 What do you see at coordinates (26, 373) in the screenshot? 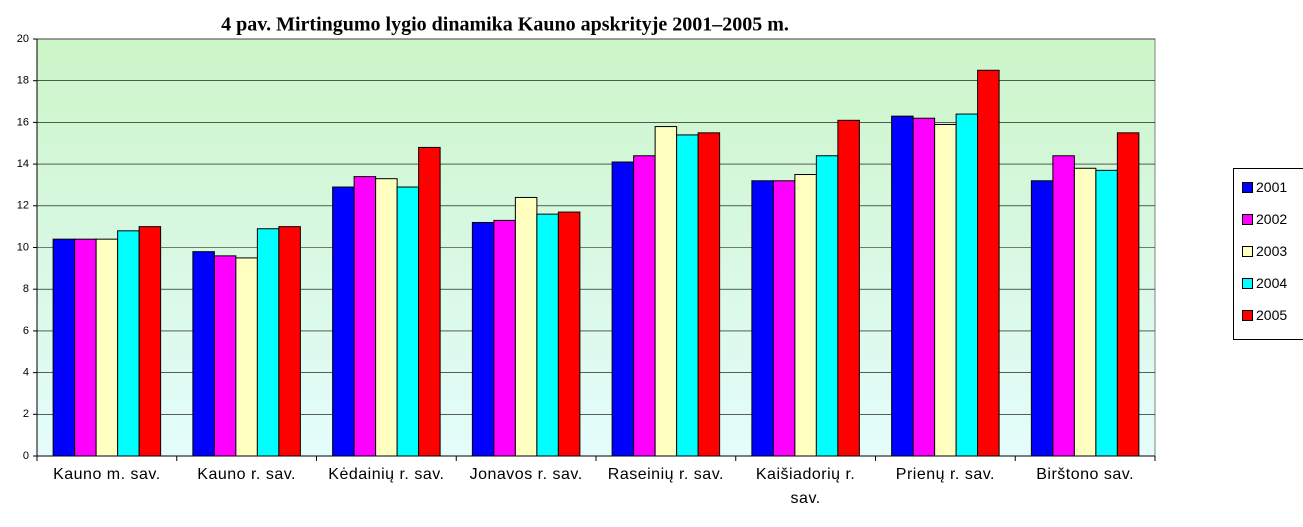
I see `y-tick-label: 4` at bounding box center [26, 373].